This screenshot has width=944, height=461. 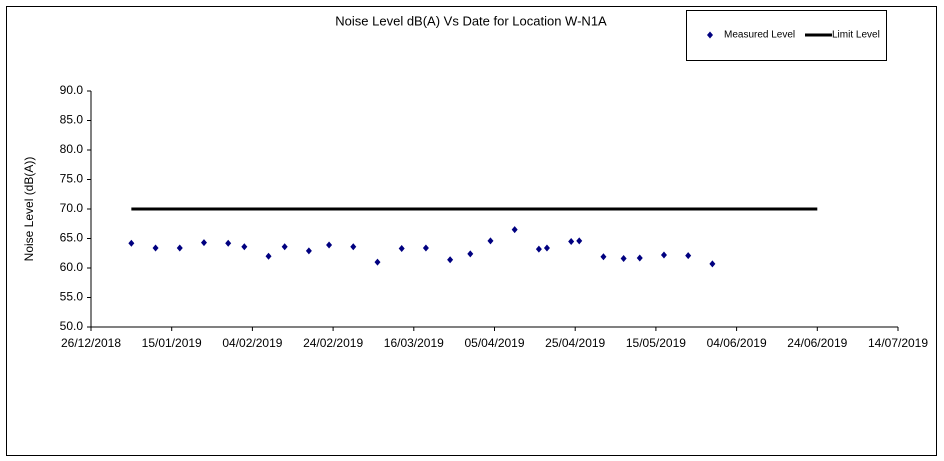 What do you see at coordinates (656, 343) in the screenshot?
I see `x-tick-label: 15/05/2019` at bounding box center [656, 343].